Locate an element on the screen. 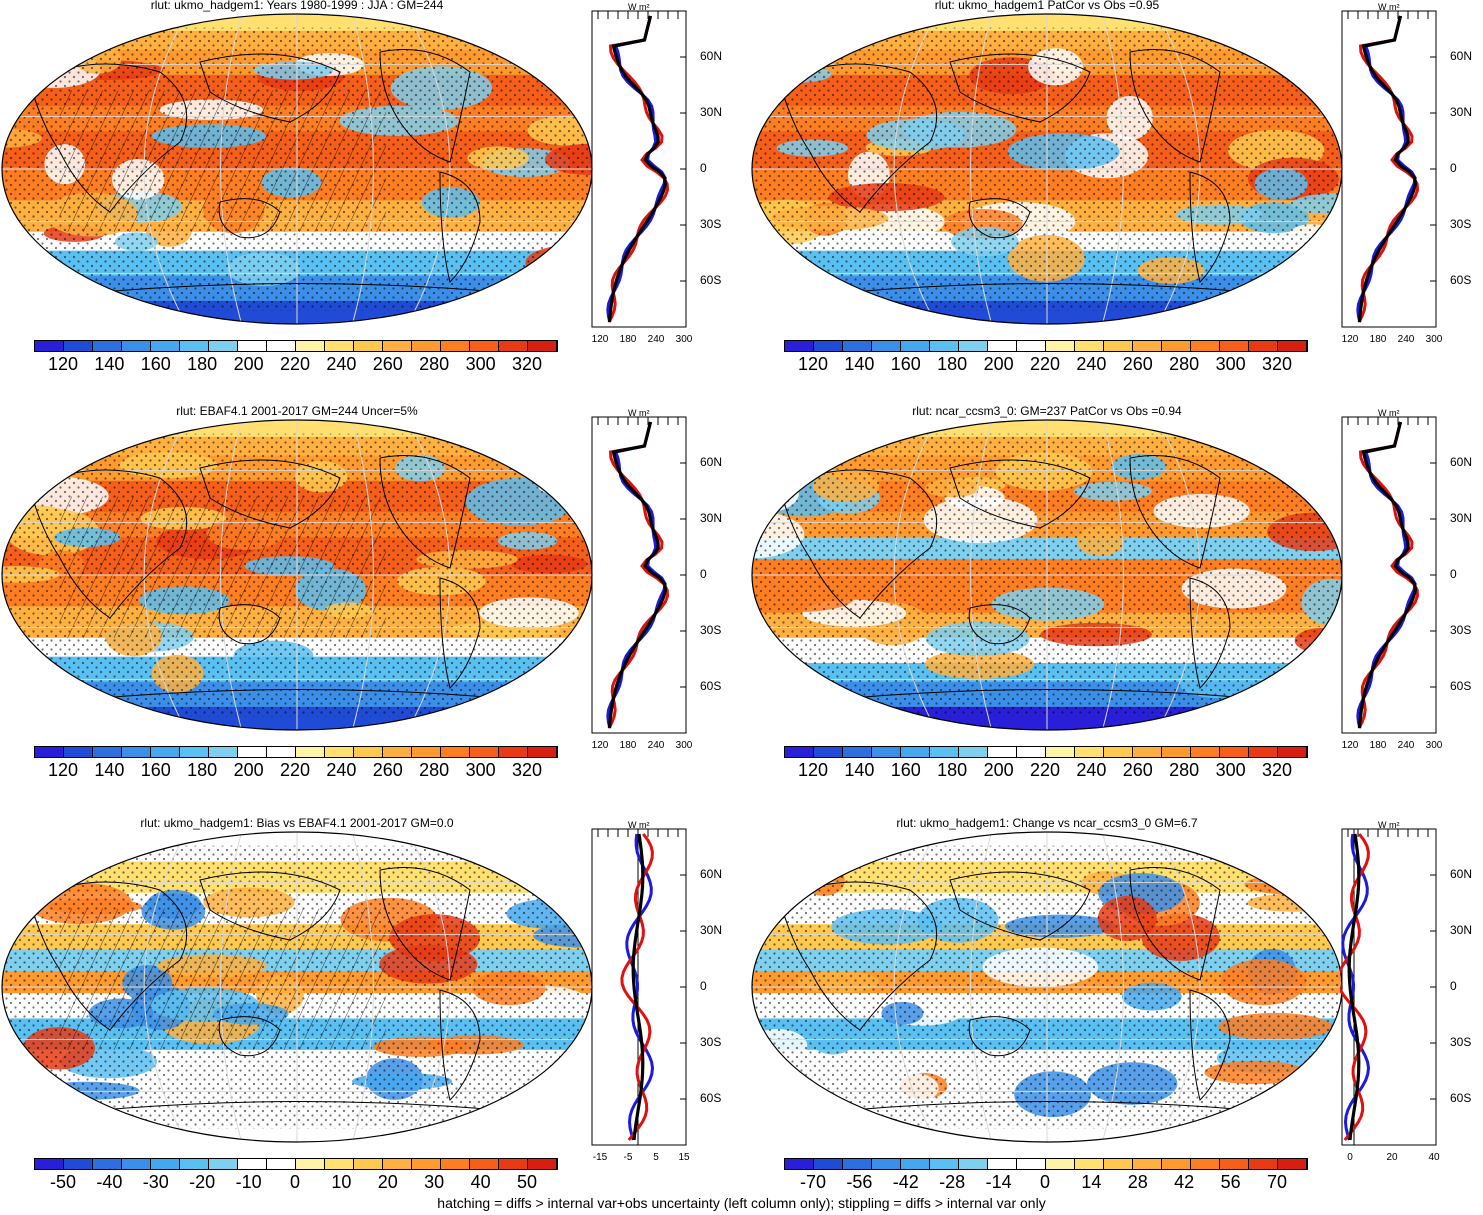 The width and height of the screenshot is (1483, 1215). zonal-x-tick-label: -5 is located at coordinates (628, 1157).